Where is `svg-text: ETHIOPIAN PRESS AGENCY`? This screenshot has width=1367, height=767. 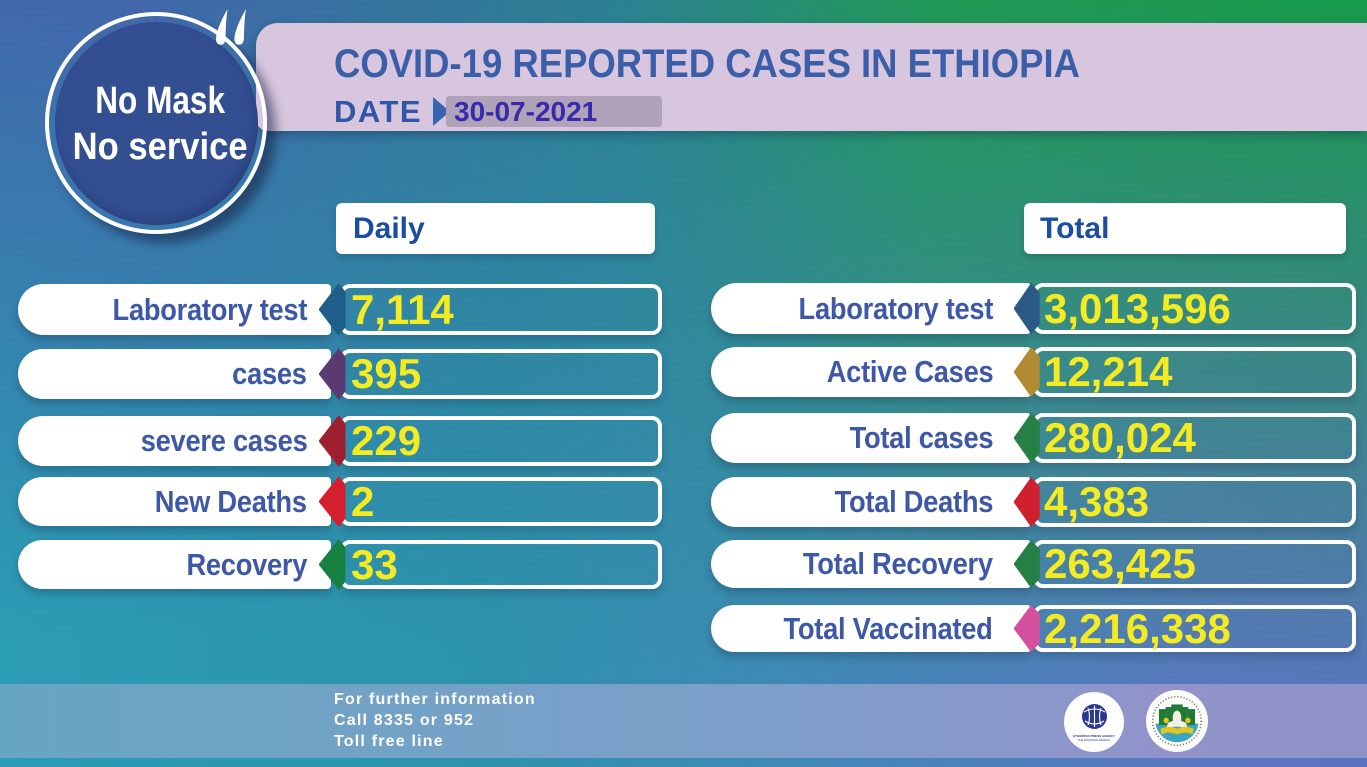
svg-text: ETHIOPIAN PRESS AGENCY is located at coordinates (1094, 736).